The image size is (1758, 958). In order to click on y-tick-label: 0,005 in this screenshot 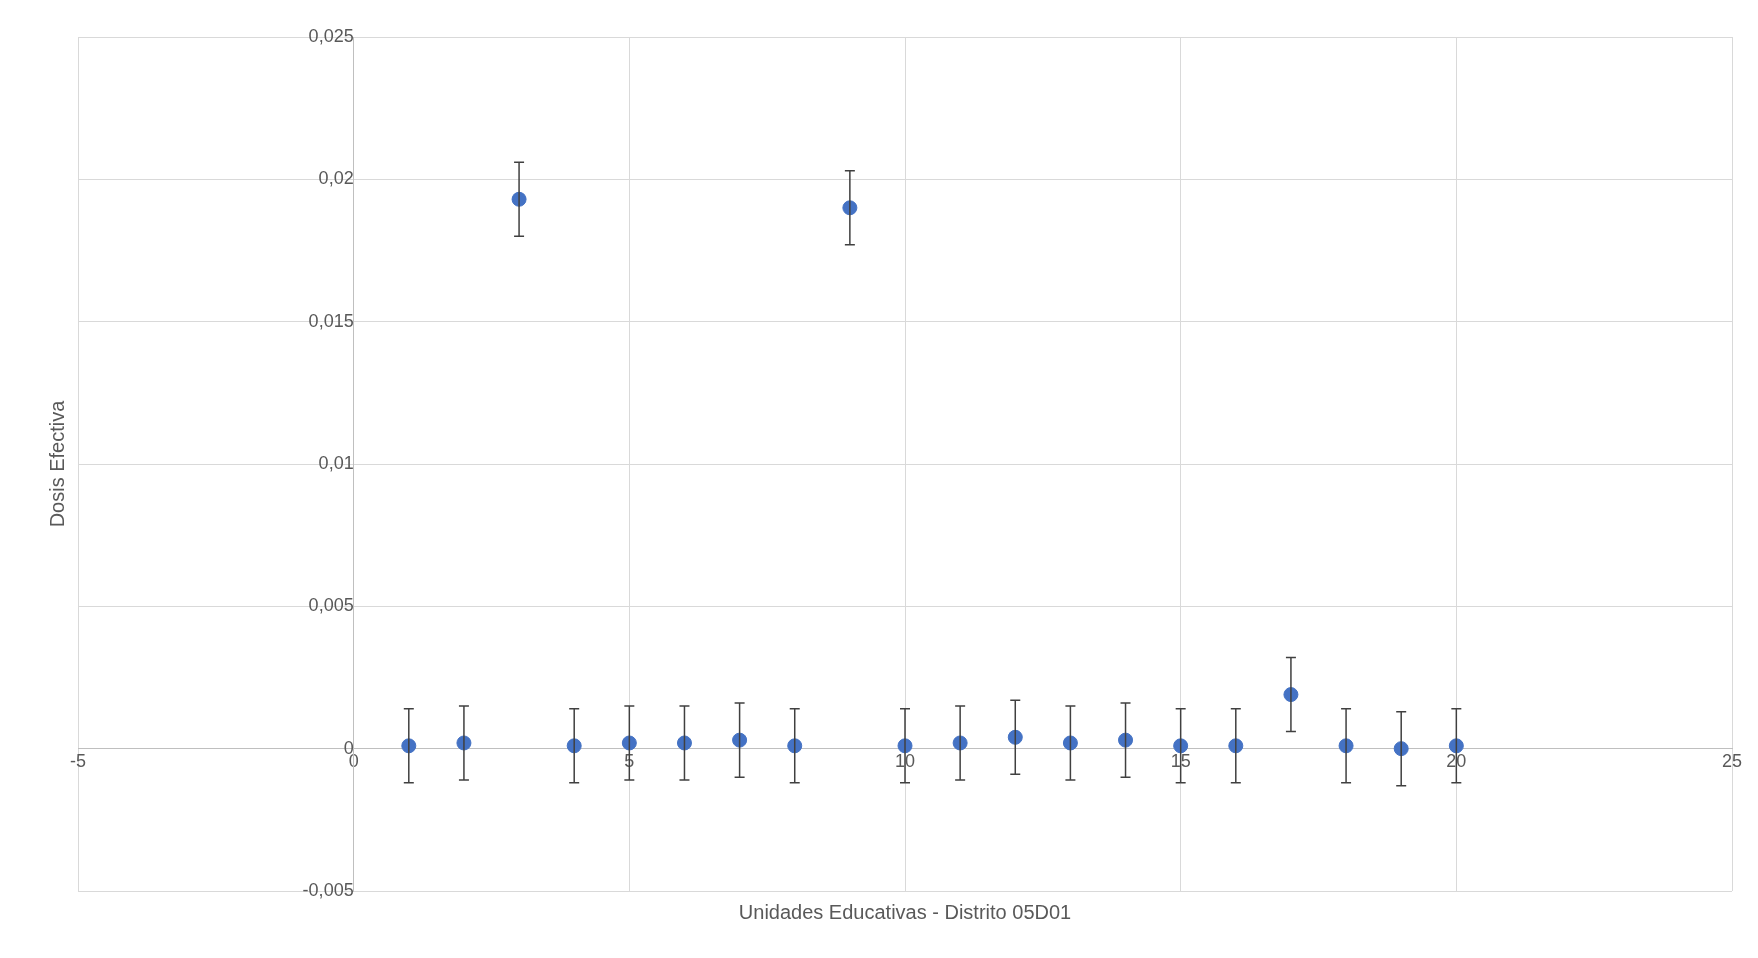, I will do `click(331, 605)`.